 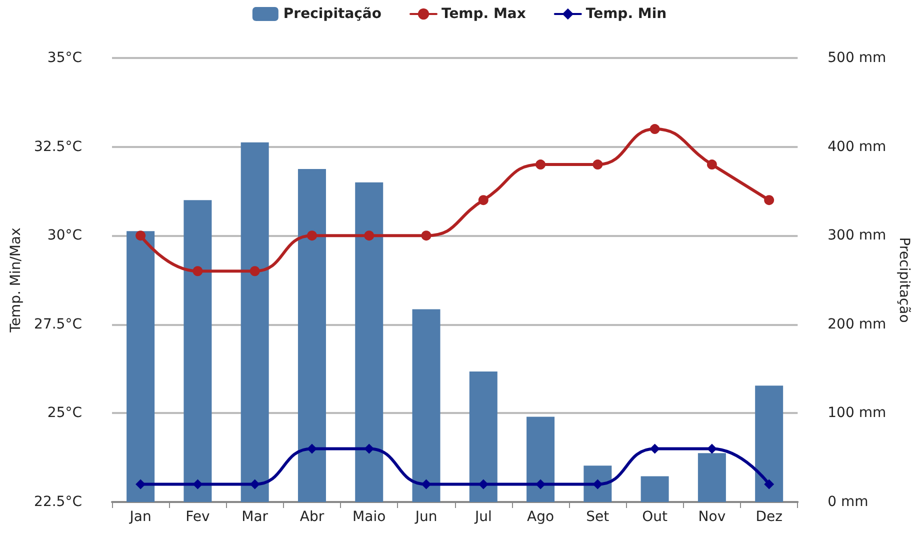 What do you see at coordinates (857, 324) in the screenshot?
I see `y2-tick-label: 200 mm` at bounding box center [857, 324].